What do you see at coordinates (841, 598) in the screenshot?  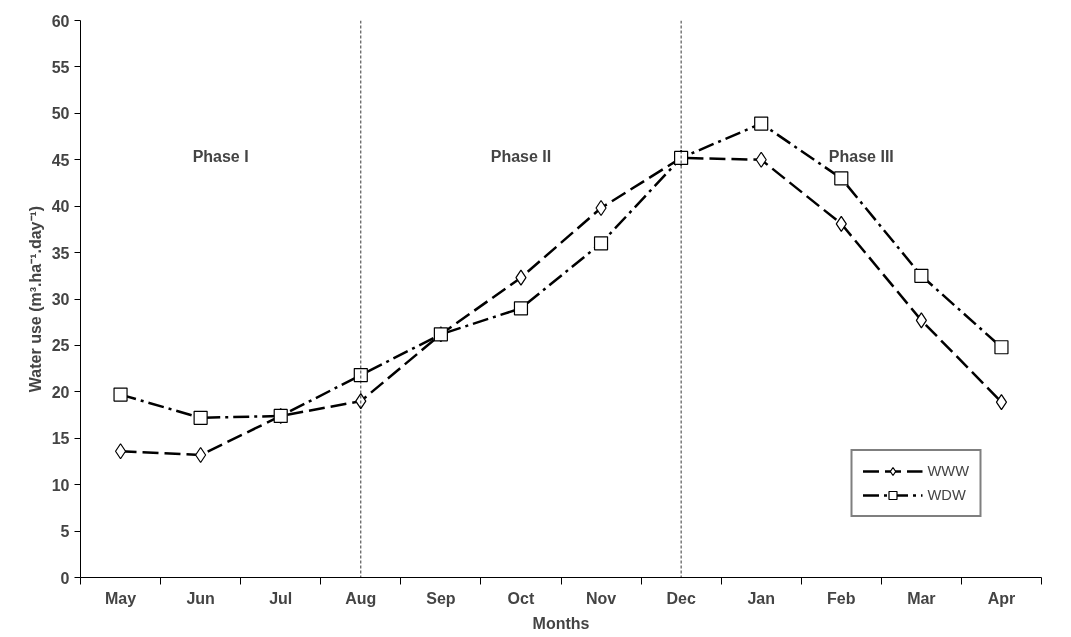 I see `x-tick-label: Feb` at bounding box center [841, 598].